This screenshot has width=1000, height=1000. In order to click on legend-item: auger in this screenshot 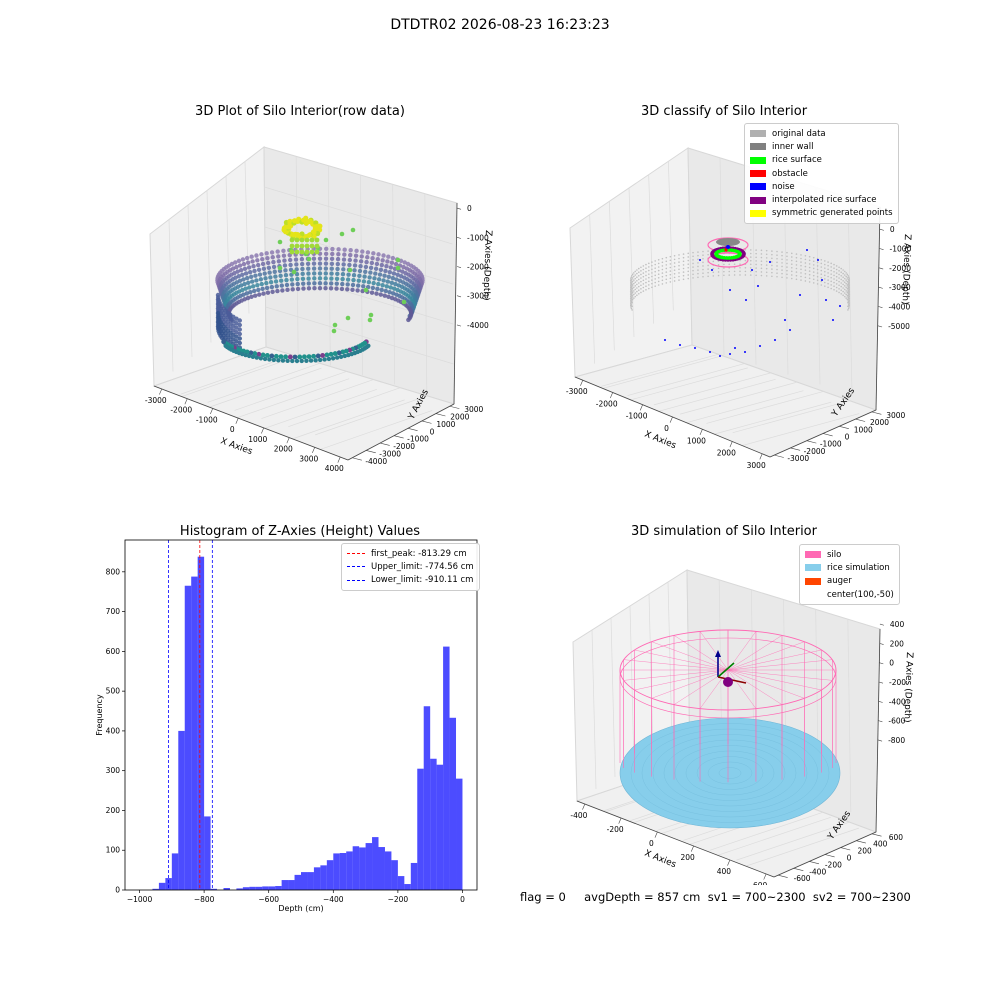, I will do `click(849, 581)`.